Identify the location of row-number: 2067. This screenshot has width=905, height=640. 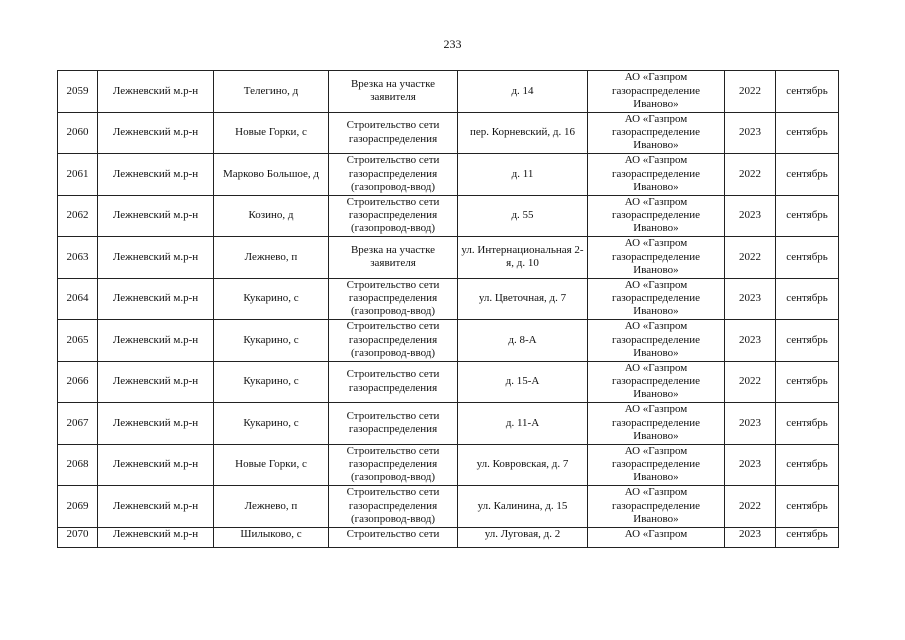
(77, 423).